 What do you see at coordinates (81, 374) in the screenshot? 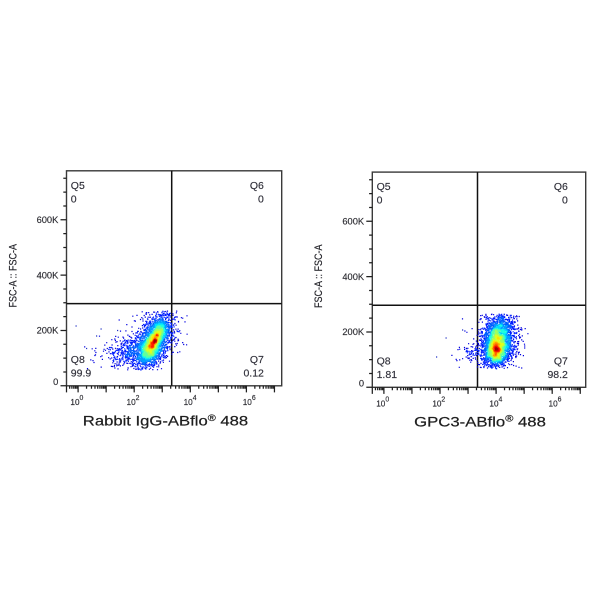
I see `svg-text: 99.9` at bounding box center [81, 374].